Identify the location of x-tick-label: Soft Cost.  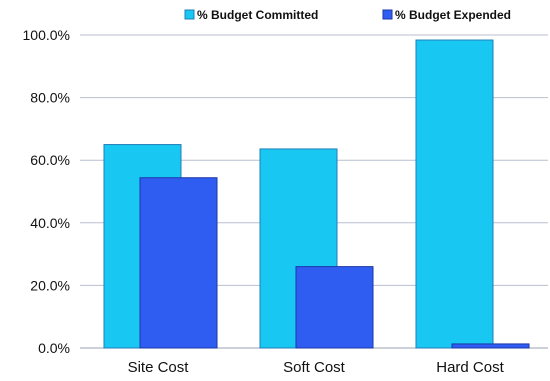
(314, 367).